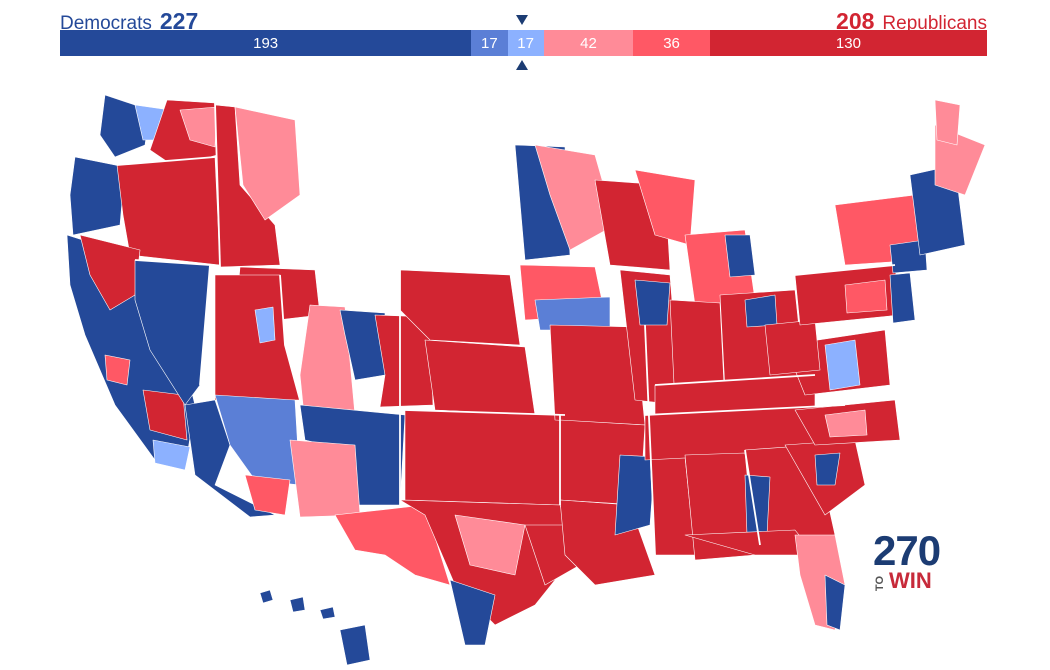 The height and width of the screenshot is (670, 1050). I want to click on bar-segment-safe-rep: 130, so click(848, 43).